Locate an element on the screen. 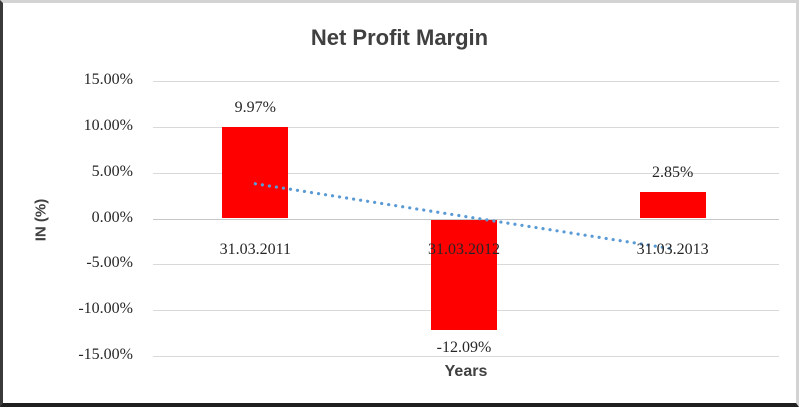 This screenshot has height=407, width=799. y-axis-tick-label: -5.00% is located at coordinates (109, 263).